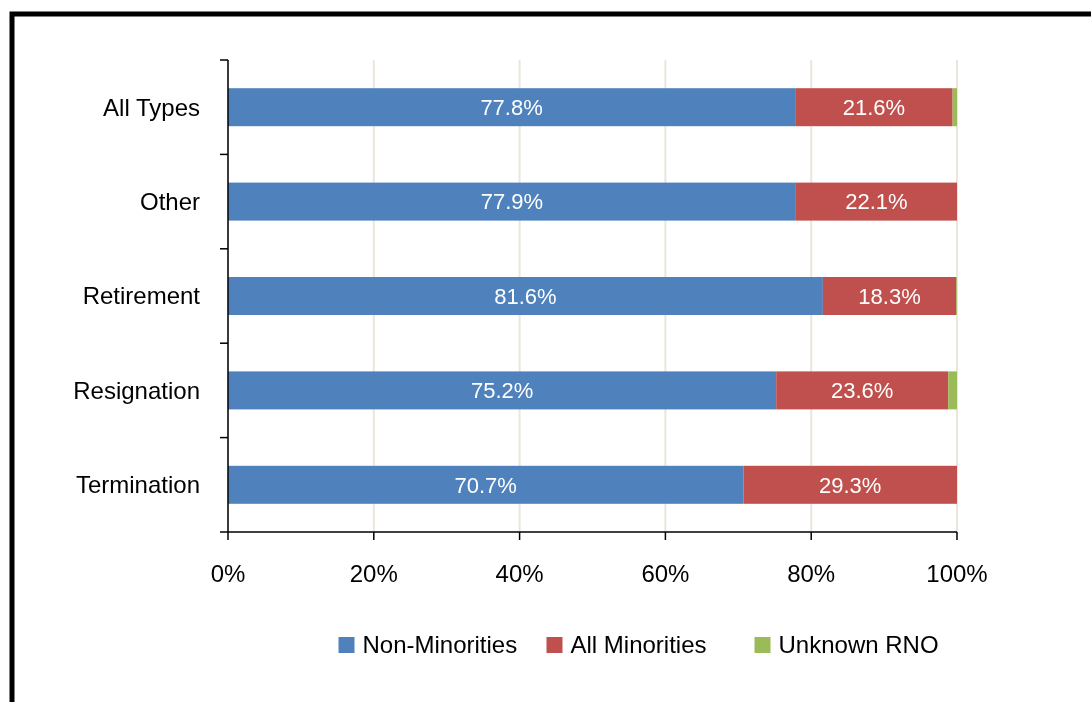 This screenshot has height=702, width=1091. What do you see at coordinates (519, 574) in the screenshot?
I see `x-tick-label: 40%` at bounding box center [519, 574].